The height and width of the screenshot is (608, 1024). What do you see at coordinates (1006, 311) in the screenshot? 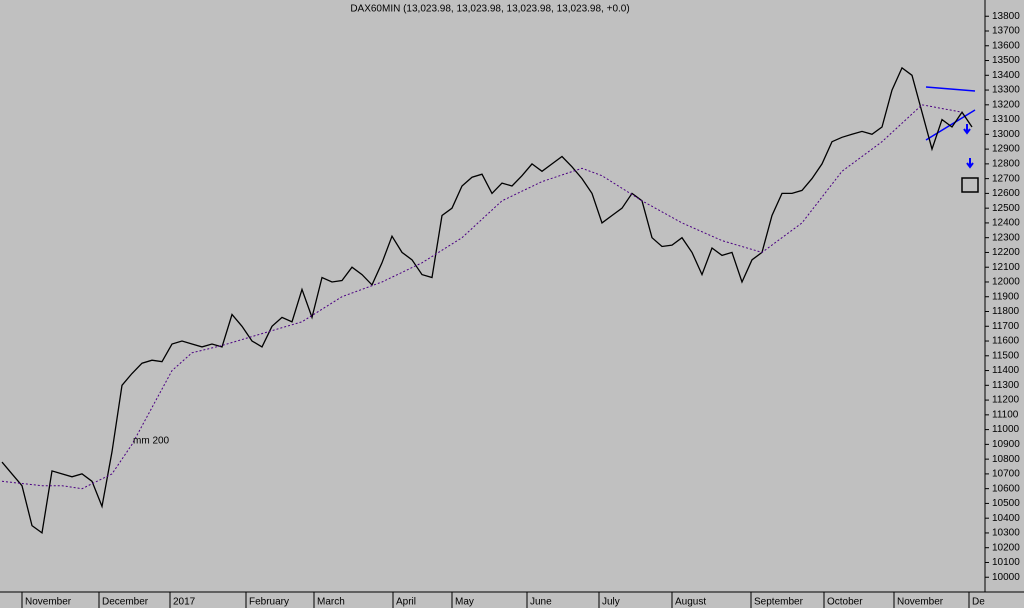
I see `y-tick-label: 11800` at bounding box center [1006, 311].